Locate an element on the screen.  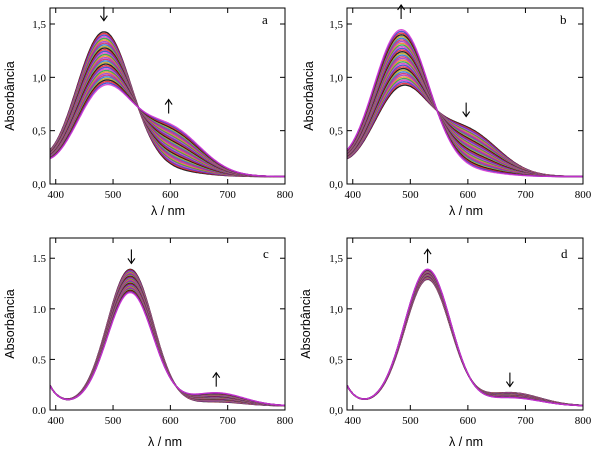
panel-a-y-tick-label: 1,5 is located at coordinates (39, 25).